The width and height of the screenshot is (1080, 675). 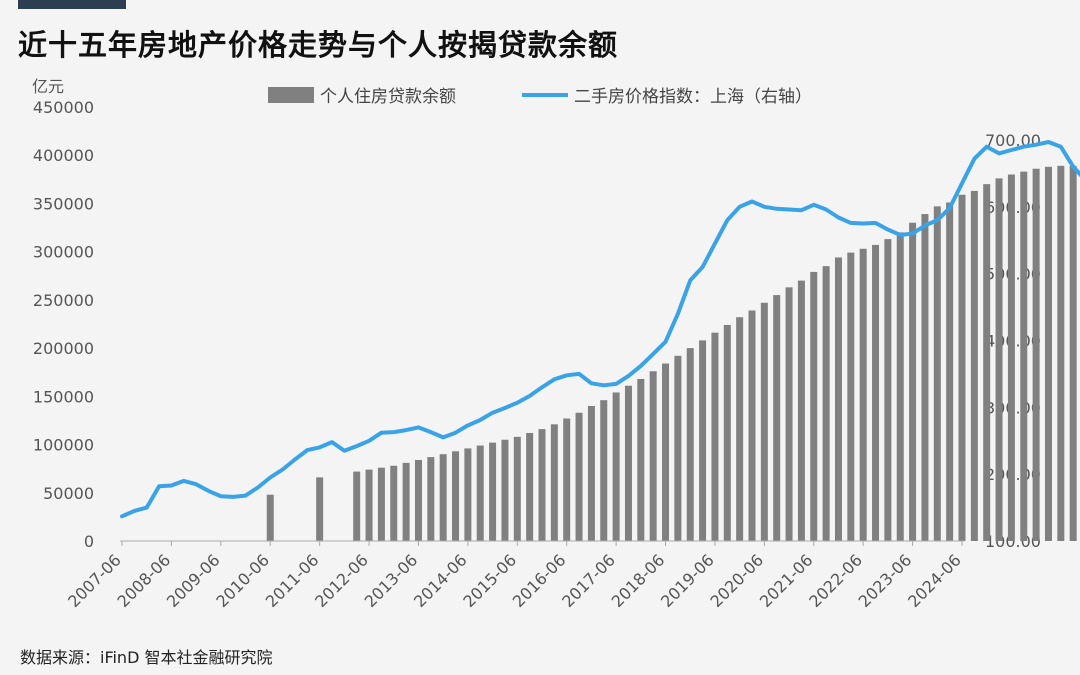 What do you see at coordinates (440, 580) in the screenshot?
I see `x-tick-label: 2014-06` at bounding box center [440, 580].